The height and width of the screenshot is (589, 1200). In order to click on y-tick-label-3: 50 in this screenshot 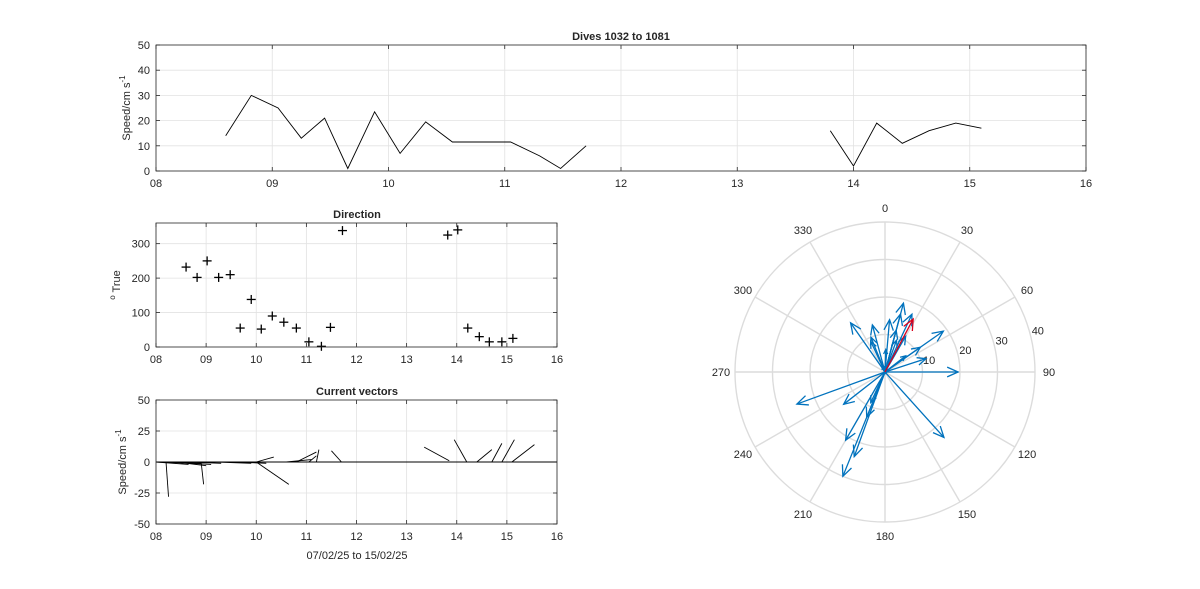, I will do `click(144, 401)`.